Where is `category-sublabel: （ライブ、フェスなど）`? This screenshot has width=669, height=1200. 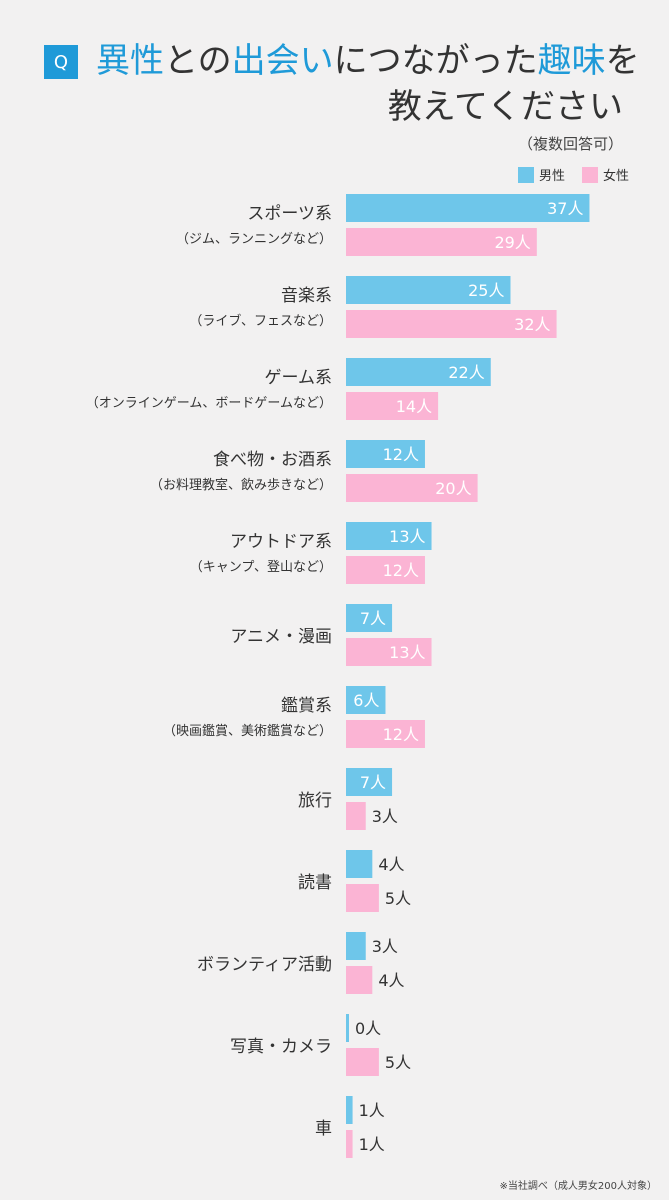
category-sublabel: （ライブ、フェスなど） is located at coordinates (260, 321).